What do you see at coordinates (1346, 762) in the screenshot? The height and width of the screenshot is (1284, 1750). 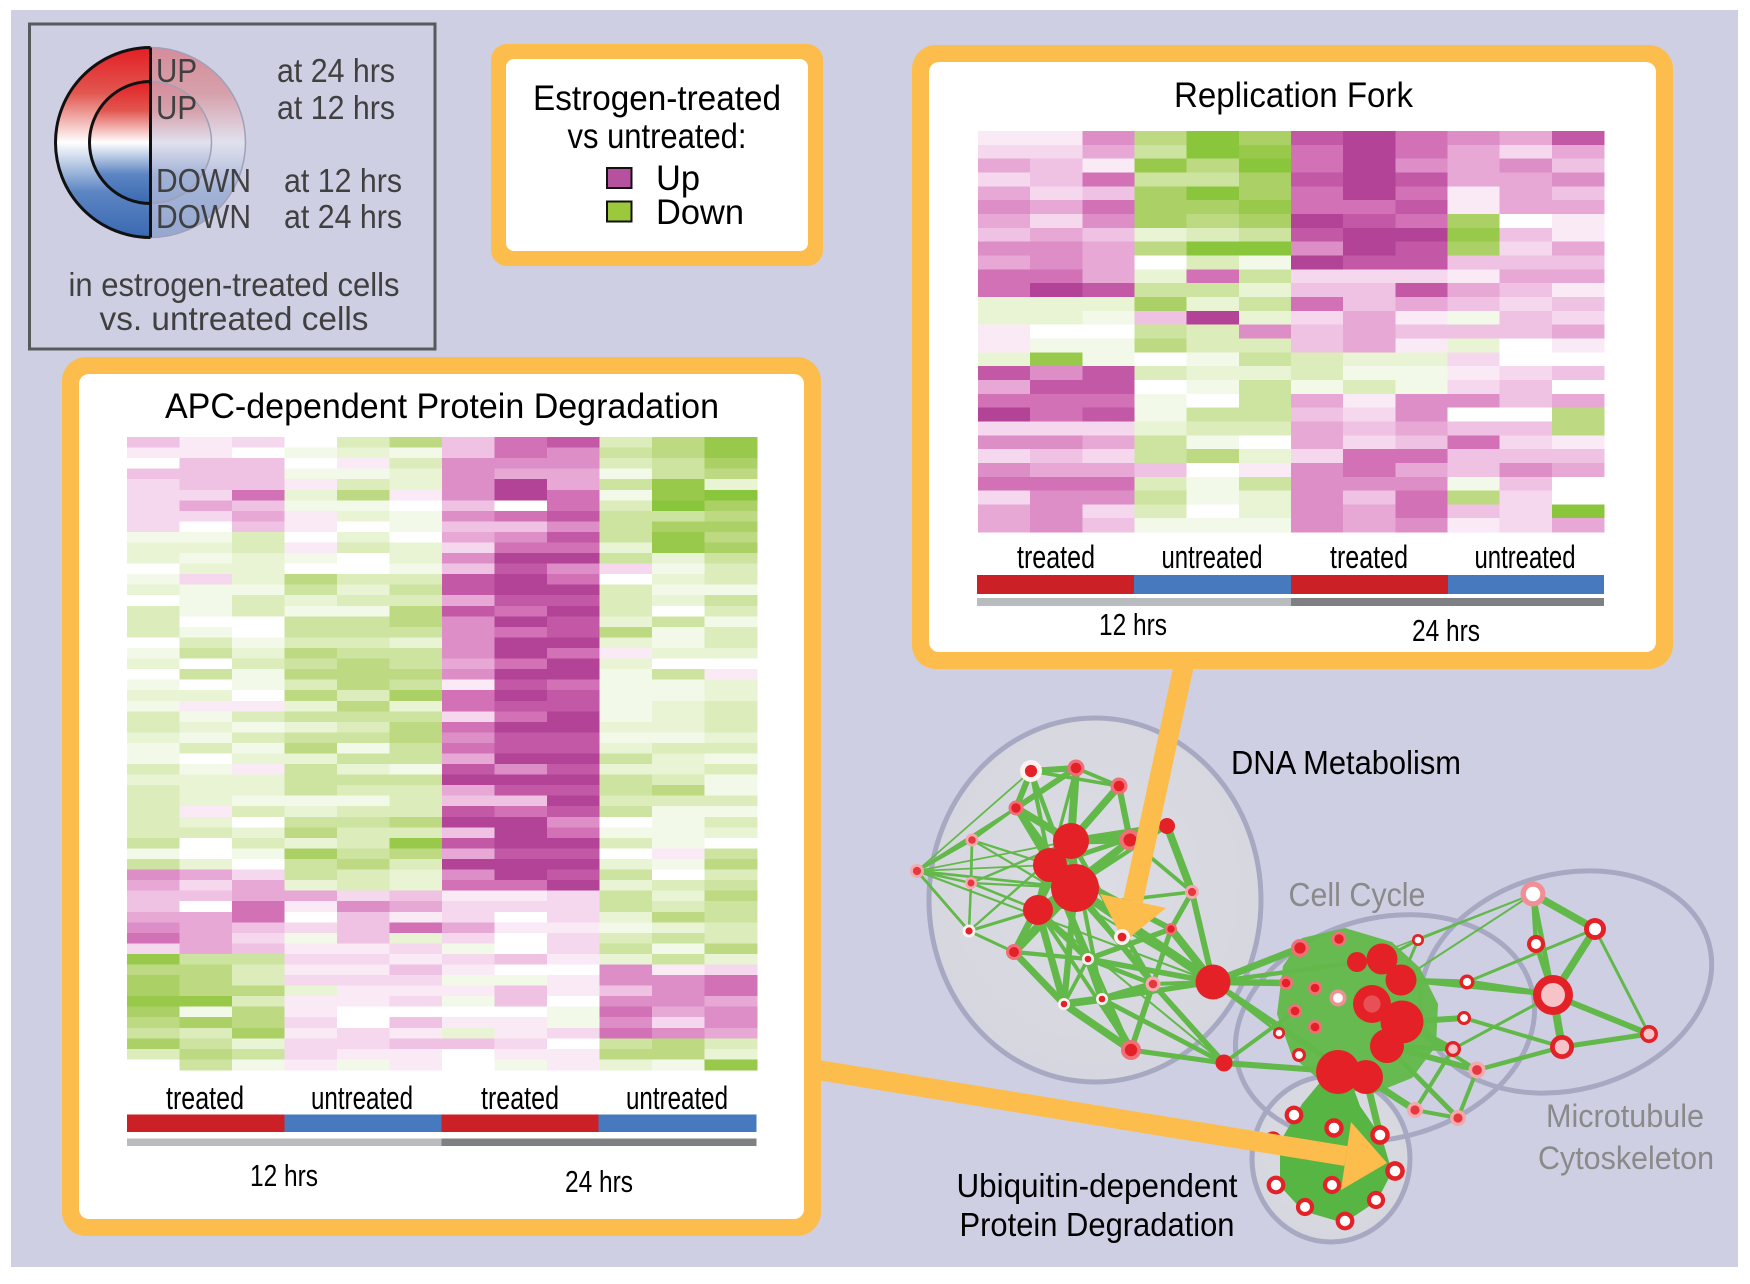 I see `svg-text: DNA Metabolism` at bounding box center [1346, 762].